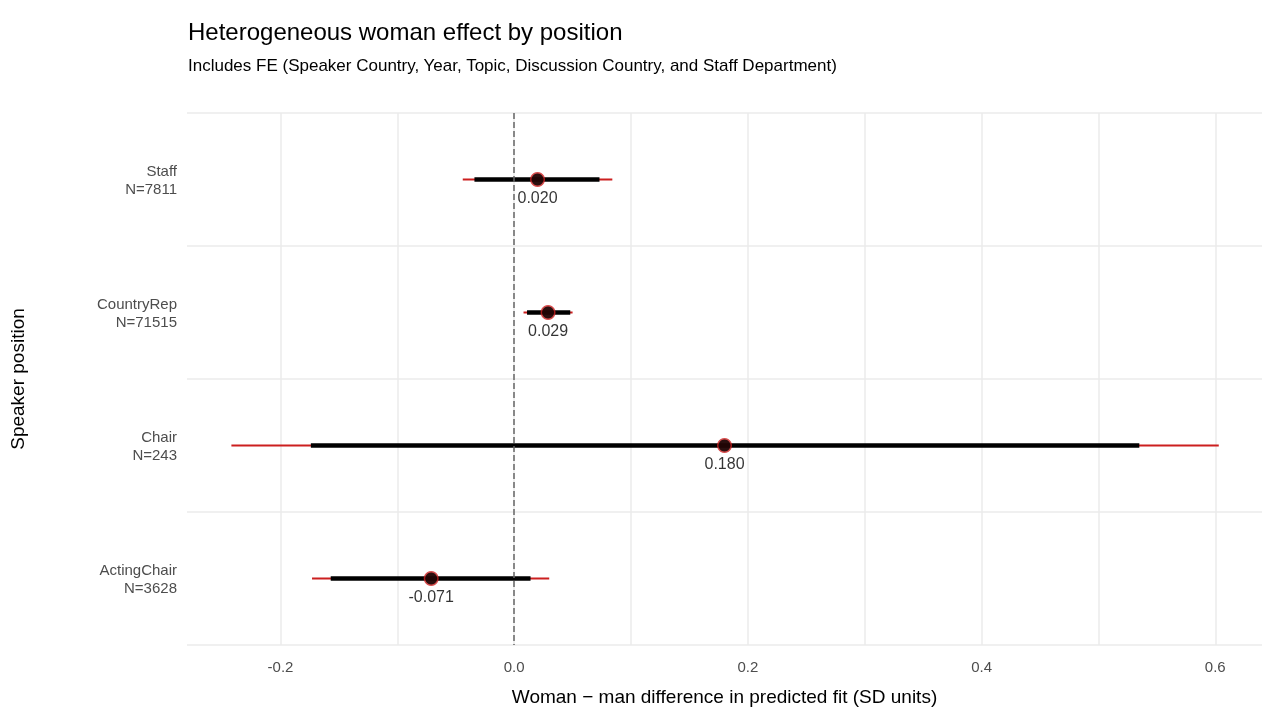 This screenshot has width=1266, height=722. What do you see at coordinates (512, 65) in the screenshot?
I see `chart-subtitle: Includes FE (Speaker Country, Year, Topic, Discussion Country, and Staff Department)` at bounding box center [512, 65].